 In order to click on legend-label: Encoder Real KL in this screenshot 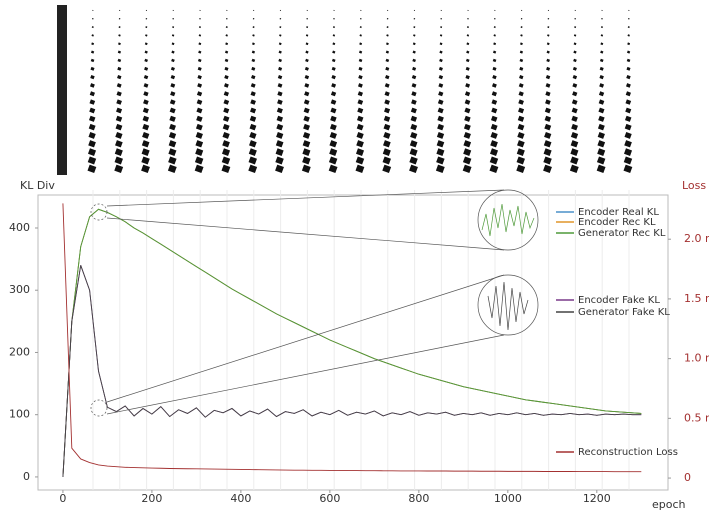, I will do `click(618, 212)`.